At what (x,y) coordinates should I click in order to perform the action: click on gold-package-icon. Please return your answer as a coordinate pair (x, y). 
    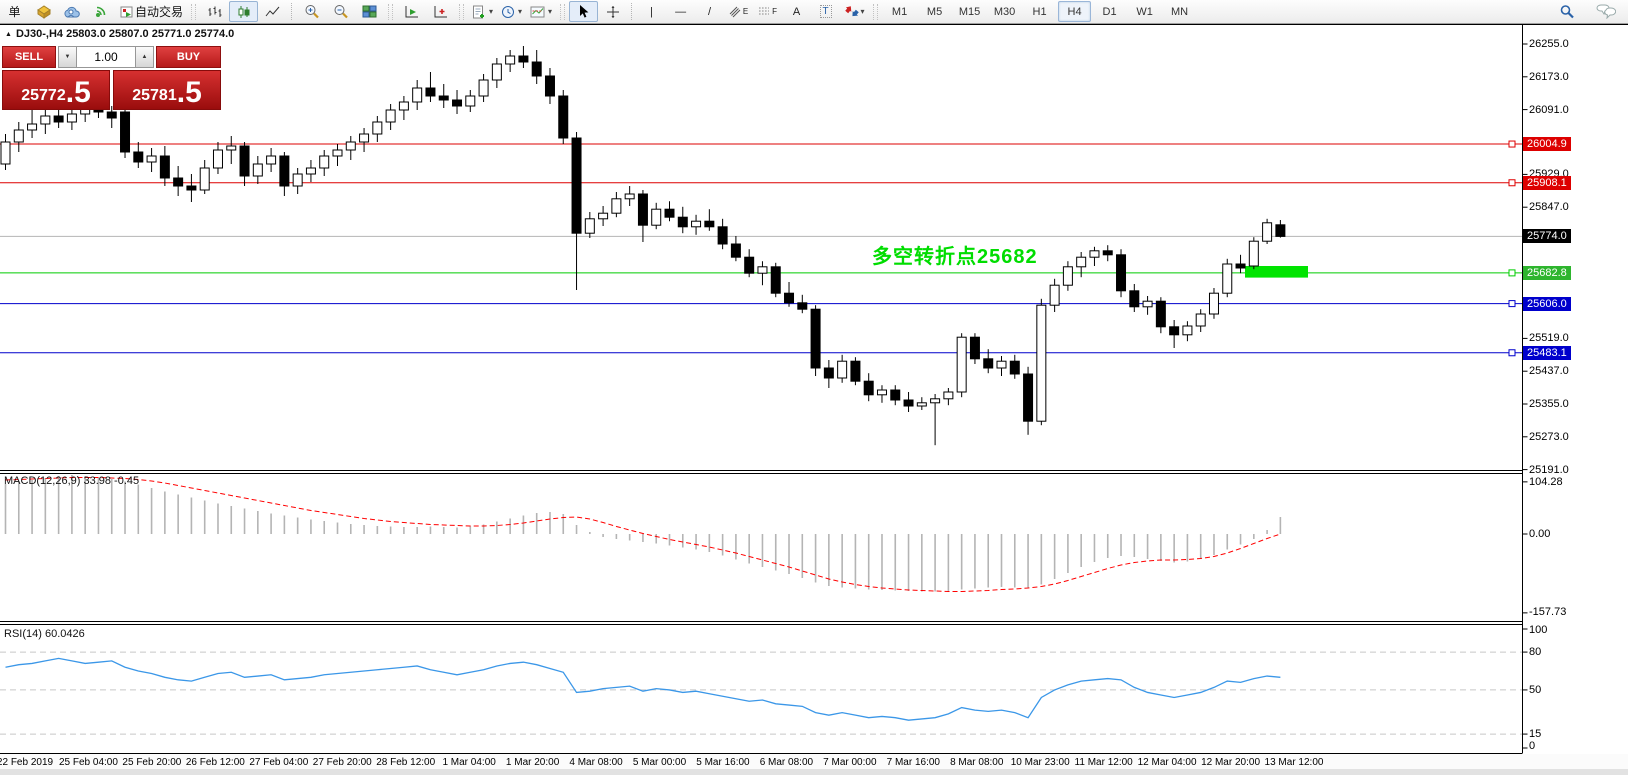
    Looking at the image, I should click on (43, 11).